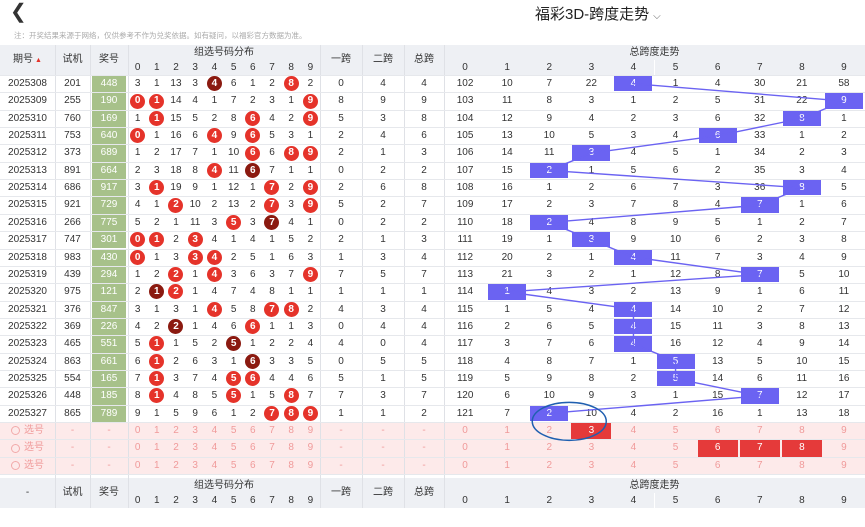  I want to click on trend-cell: 11, so click(717, 326).